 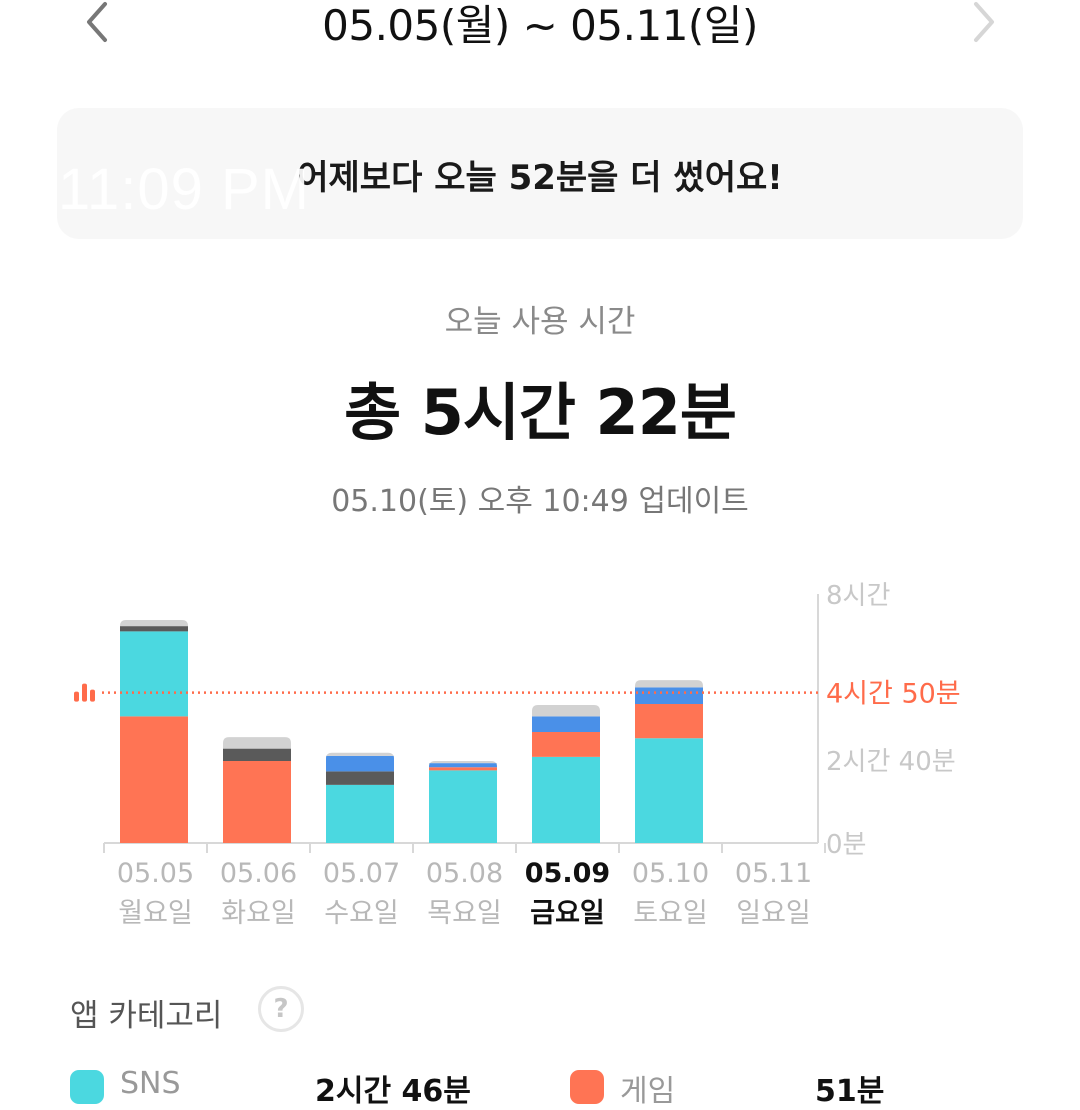 I want to click on y-tick-label: 0분, so click(x=846, y=845).